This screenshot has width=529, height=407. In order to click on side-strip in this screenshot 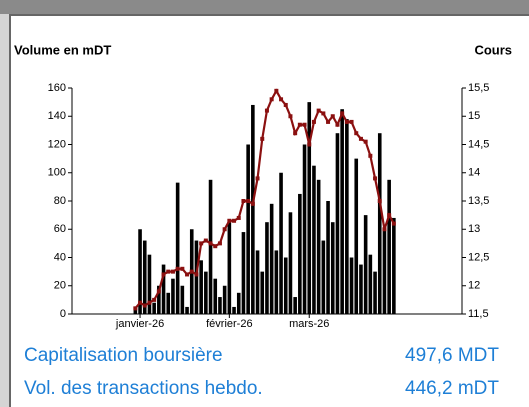, I will do `click(4, 210)`.